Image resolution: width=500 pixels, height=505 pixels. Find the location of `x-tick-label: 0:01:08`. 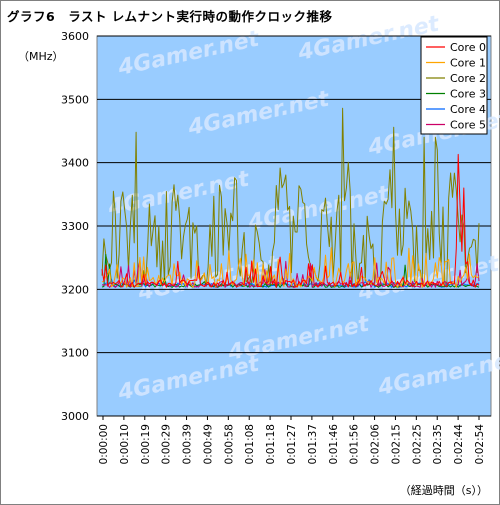

x-tick-label: 0:01:08 is located at coordinates (250, 444).